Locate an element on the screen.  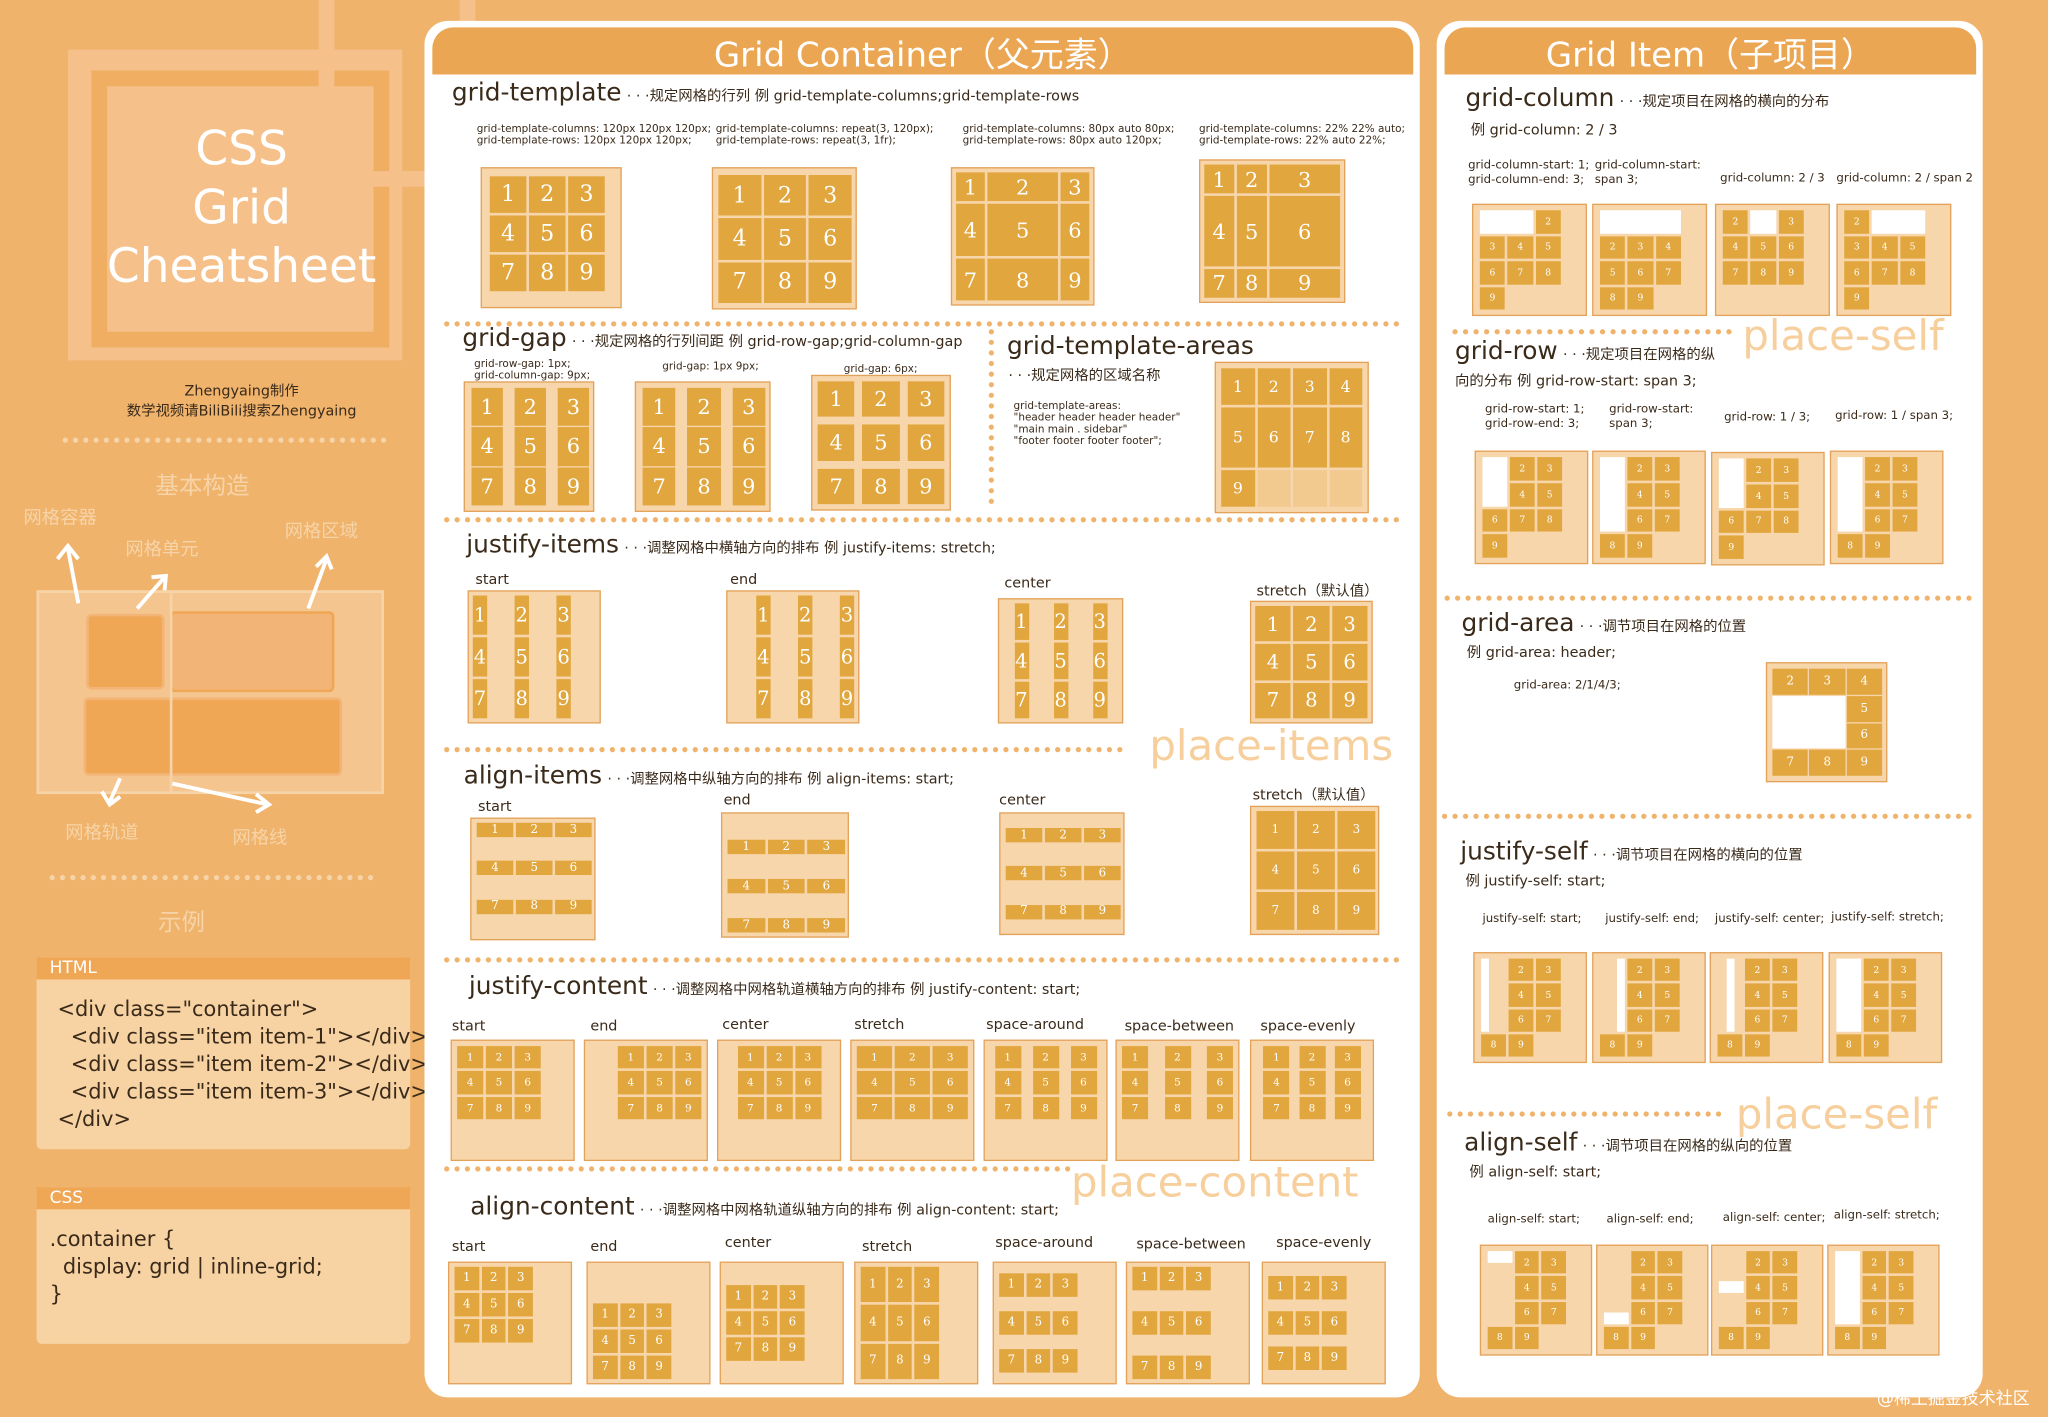
grid-row-label-4: grid-row: 1 / span 3; is located at coordinates (1894, 417).